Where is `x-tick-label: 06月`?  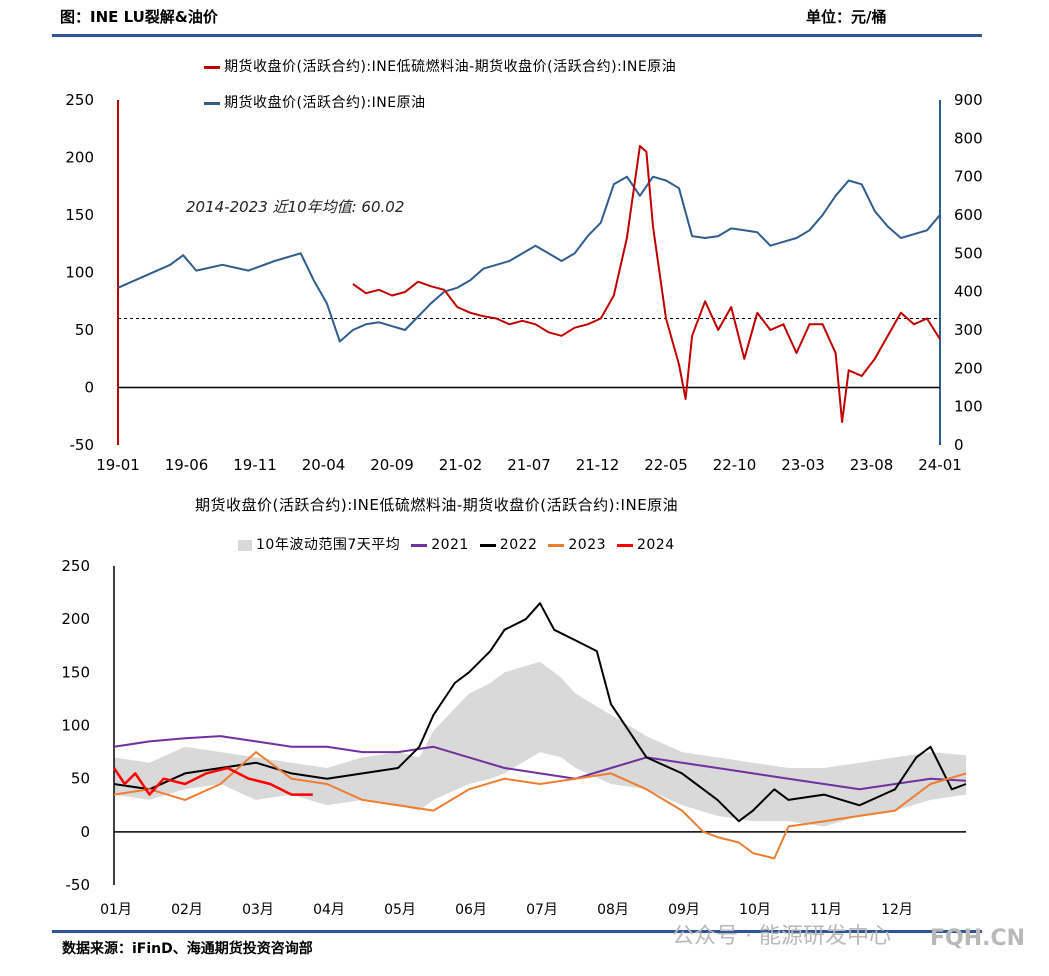 x-tick-label: 06月 is located at coordinates (471, 910).